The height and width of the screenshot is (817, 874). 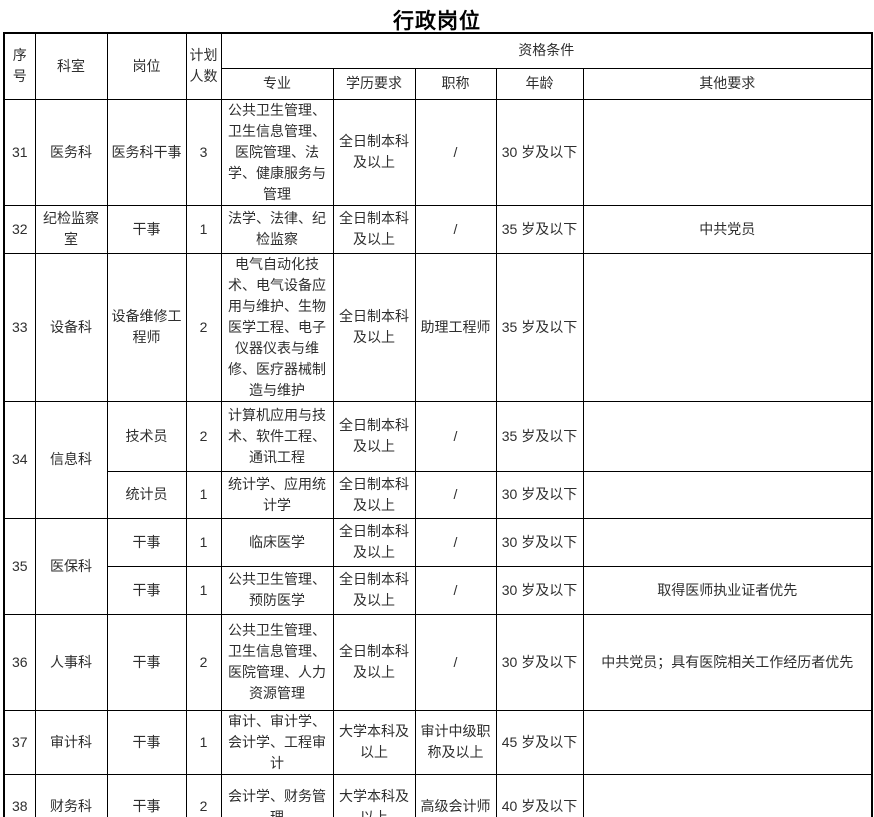 What do you see at coordinates (727, 590) in the screenshot?
I see `cell-other-requirements: 取得医师执业证者优先` at bounding box center [727, 590].